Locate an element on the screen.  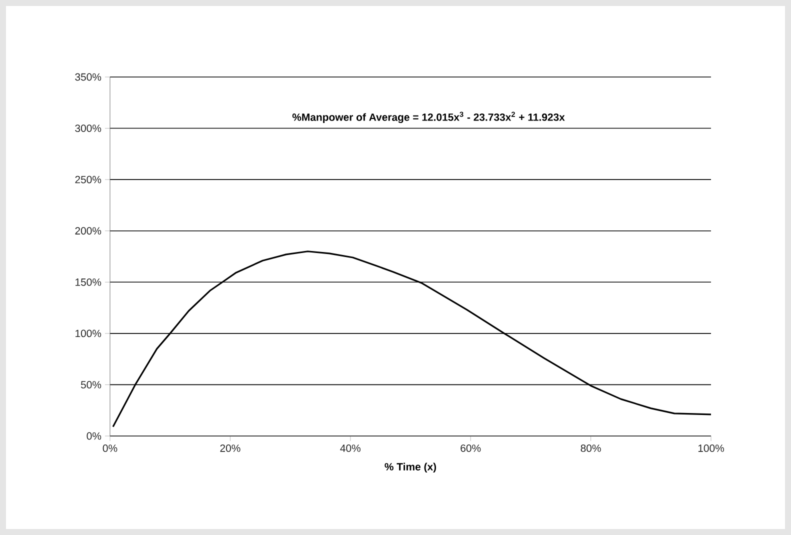
x-tick-label: 0% is located at coordinates (110, 448).